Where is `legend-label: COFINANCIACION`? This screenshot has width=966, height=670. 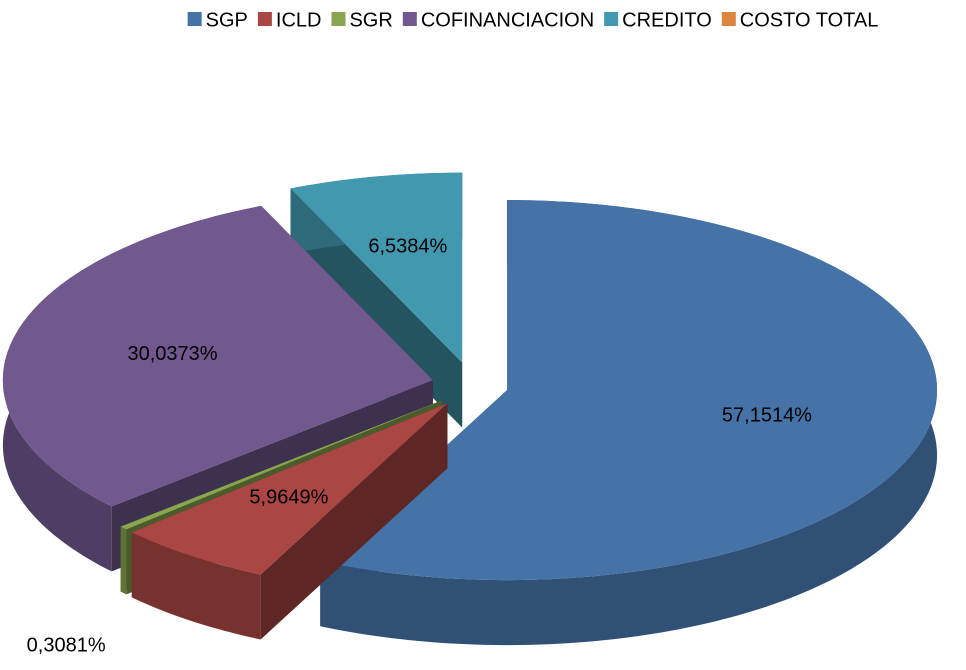 legend-label: COFINANCIACION is located at coordinates (507, 20).